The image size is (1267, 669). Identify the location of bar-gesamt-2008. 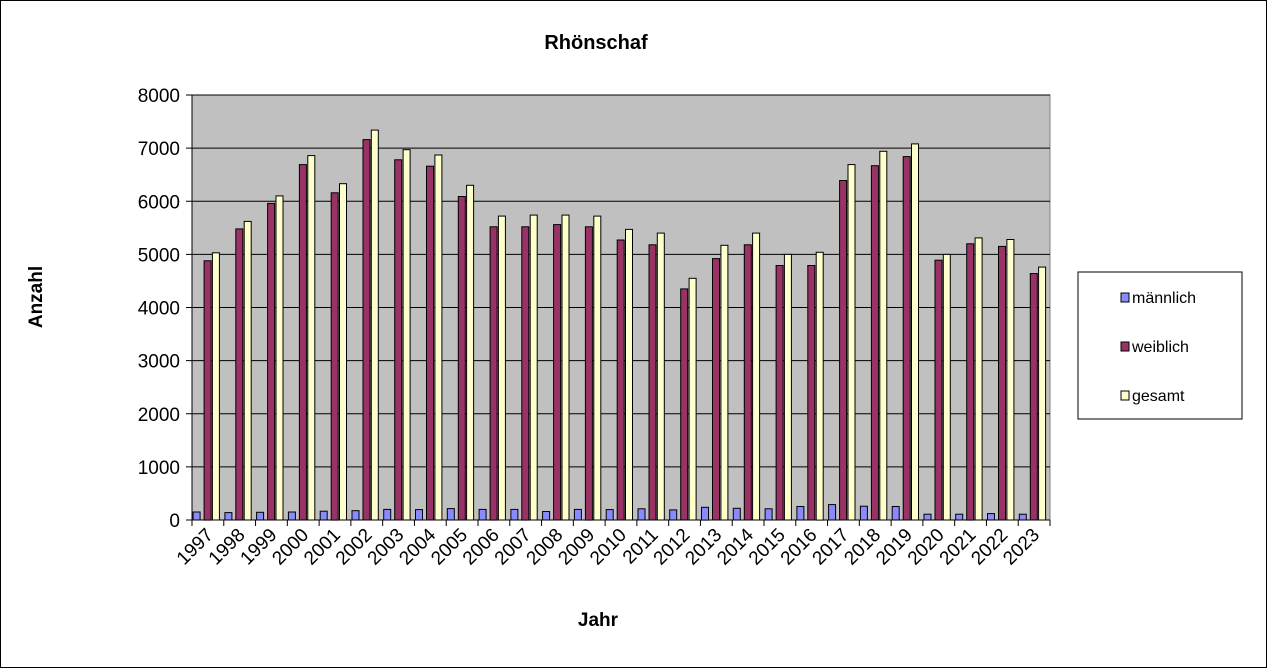
(565, 367).